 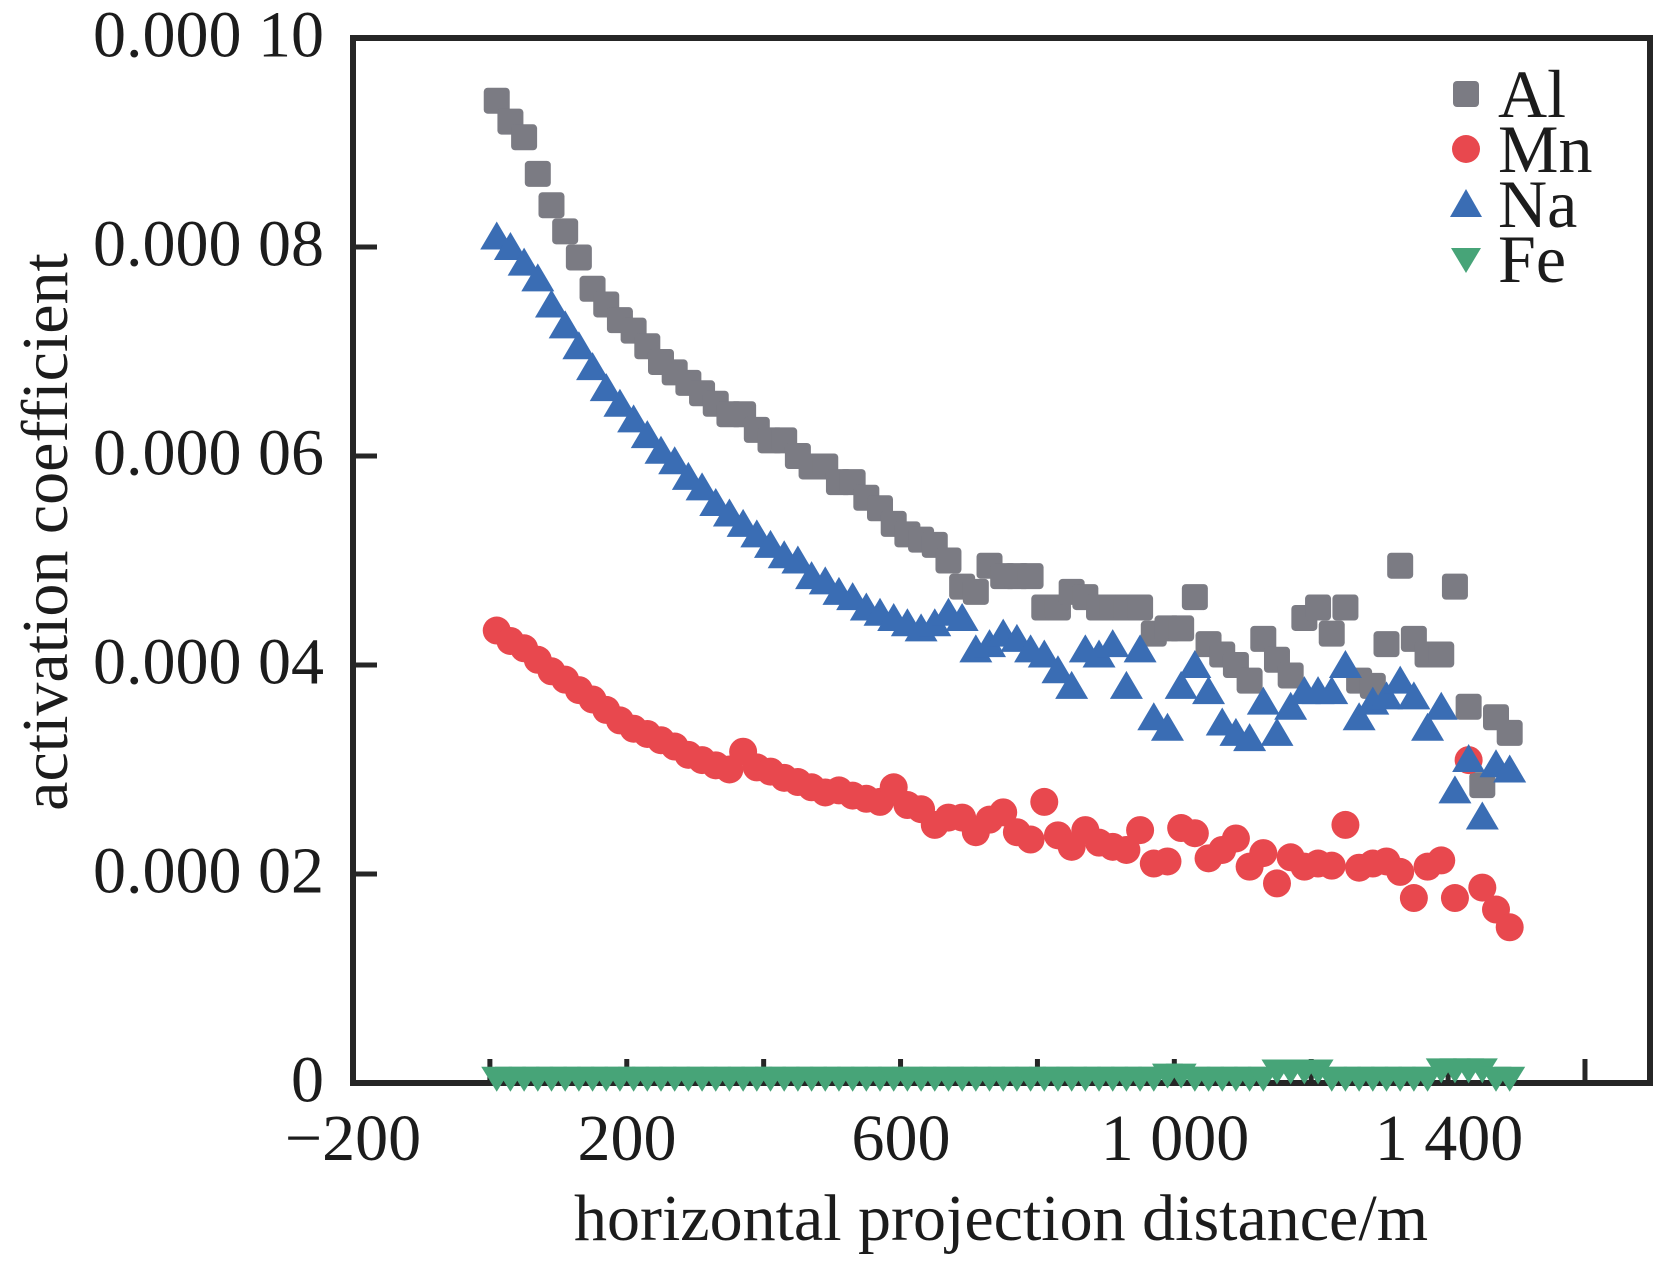 I want to click on x-tick-label: 600, so click(x=901, y=1138).